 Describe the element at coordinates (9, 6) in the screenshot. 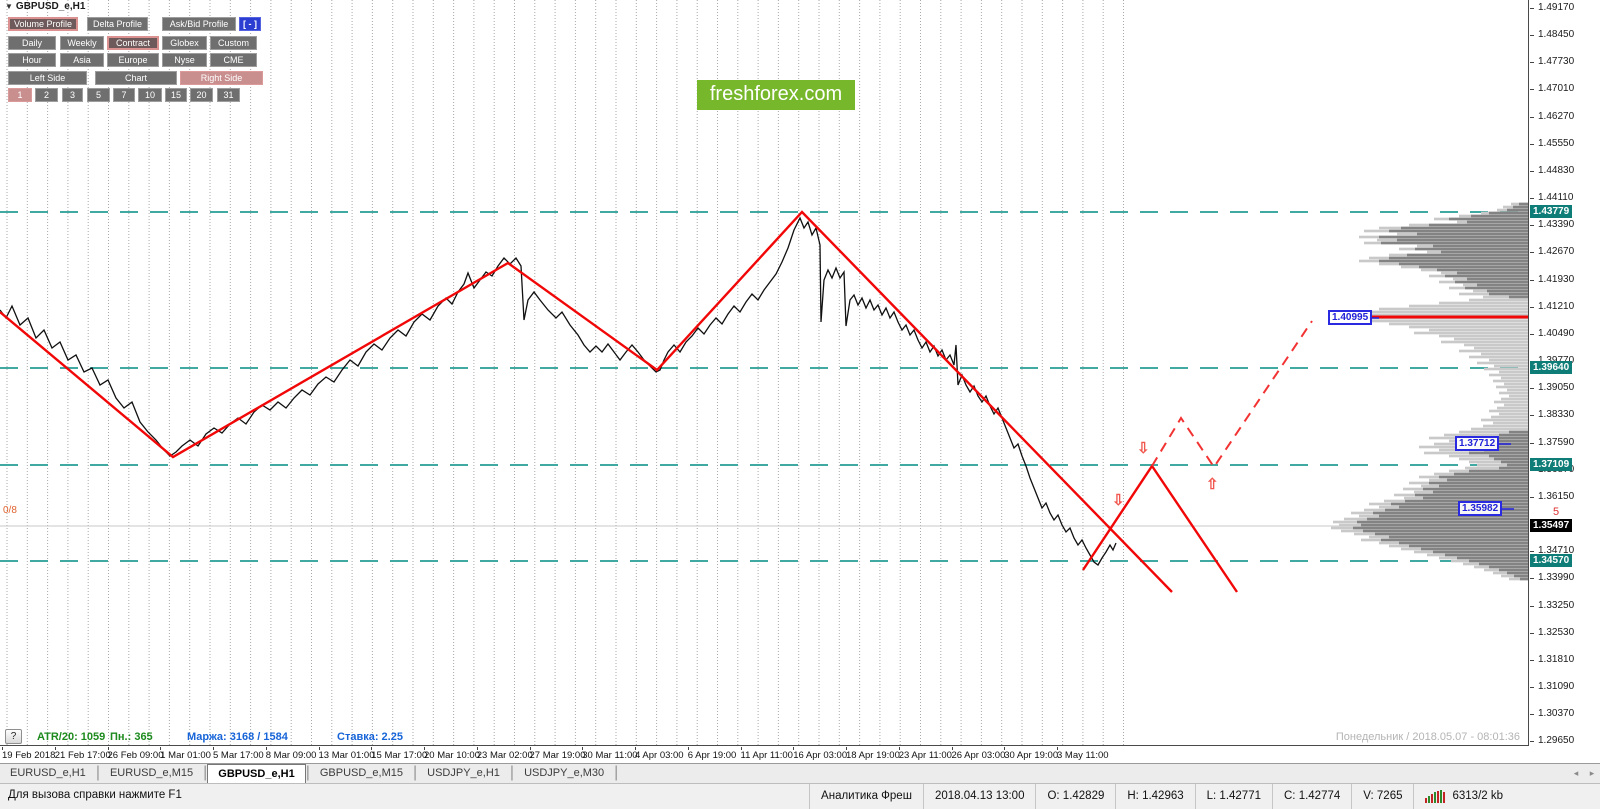

I see `chevron-down-icon: ▼` at that location.